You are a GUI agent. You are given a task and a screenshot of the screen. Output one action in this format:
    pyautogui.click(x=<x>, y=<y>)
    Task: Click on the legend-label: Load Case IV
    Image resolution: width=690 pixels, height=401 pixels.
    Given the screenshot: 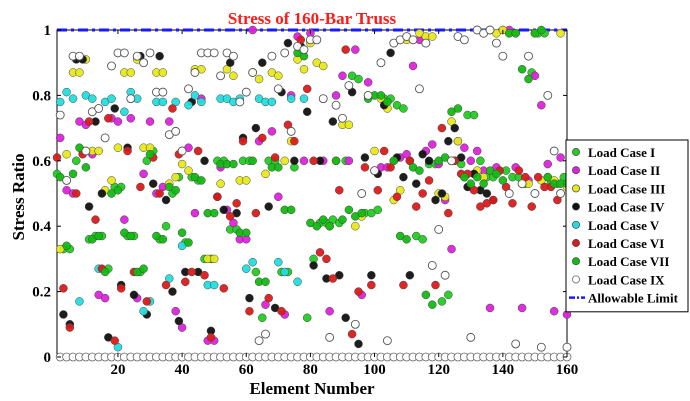 What is the action you would take?
    pyautogui.click(x=626, y=207)
    